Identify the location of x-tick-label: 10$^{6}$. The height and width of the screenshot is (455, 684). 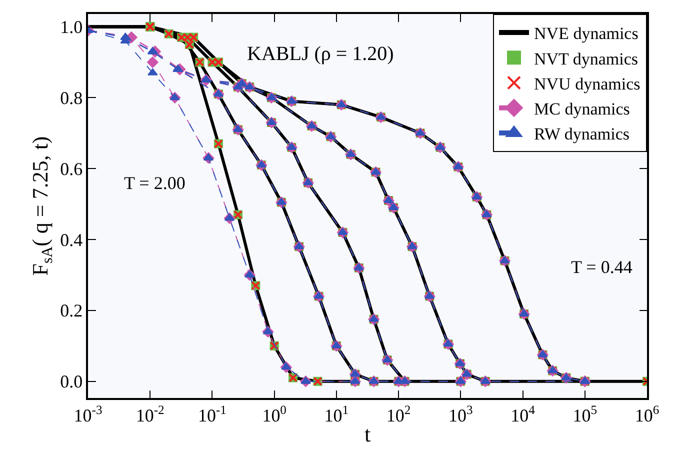
(647, 414).